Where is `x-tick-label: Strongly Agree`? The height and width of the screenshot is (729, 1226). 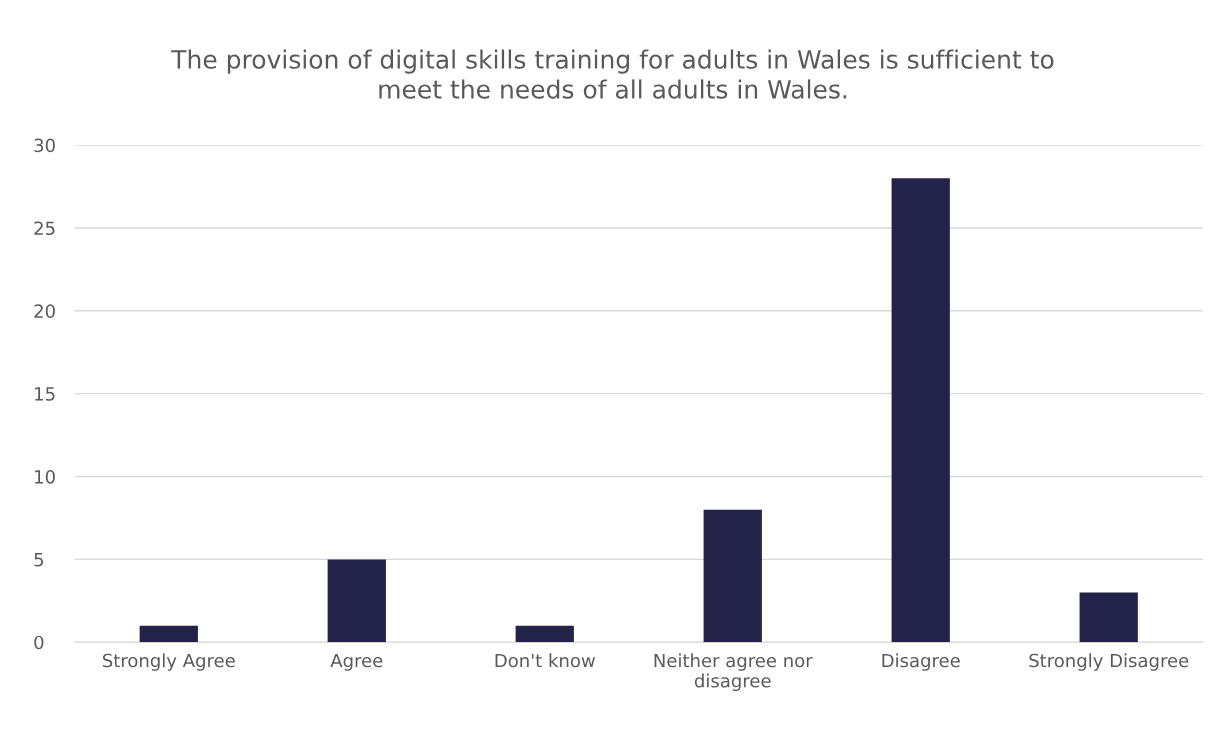 x-tick-label: Strongly Agree is located at coordinates (168, 662).